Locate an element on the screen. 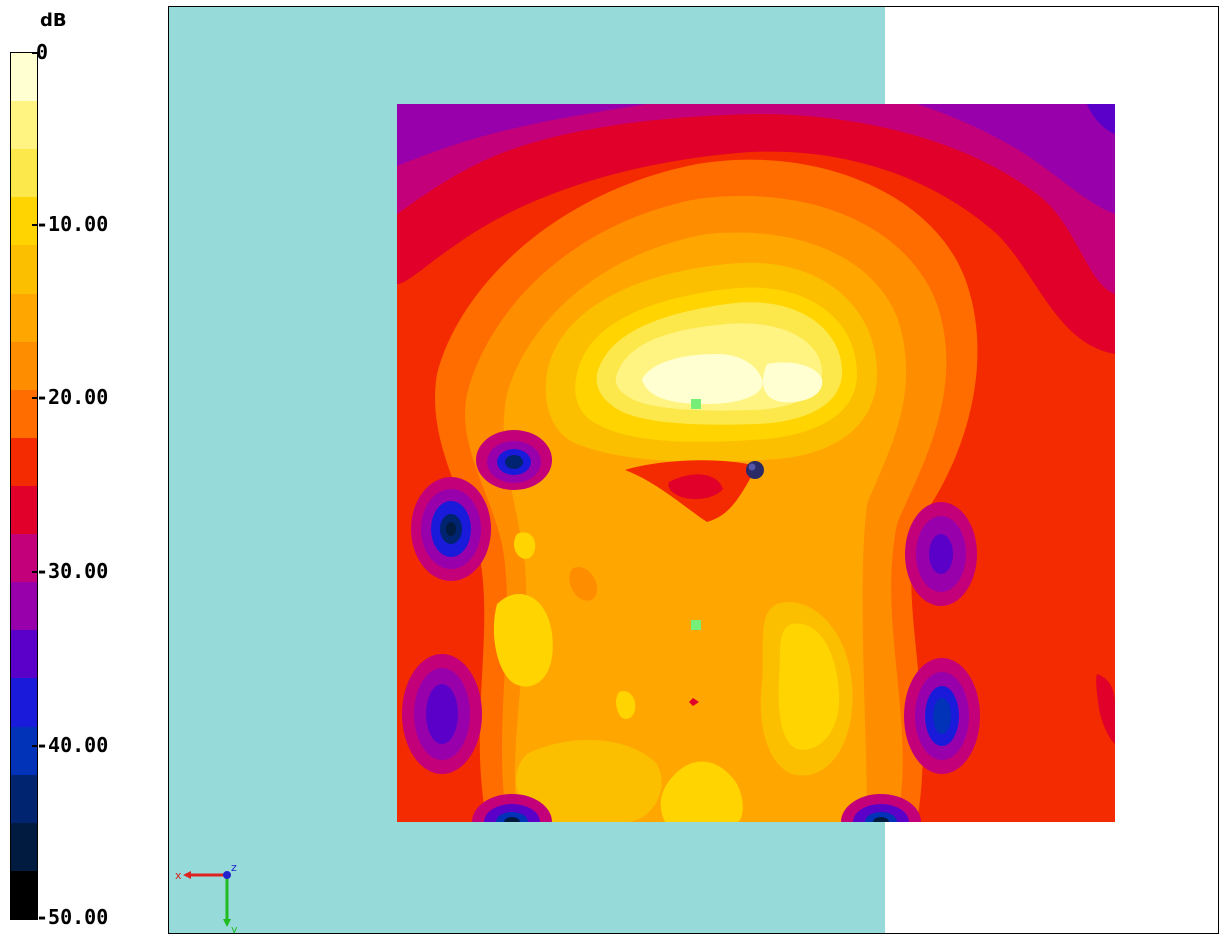 This screenshot has height=936, width=1224. axis-z-label: z is located at coordinates (234, 867).